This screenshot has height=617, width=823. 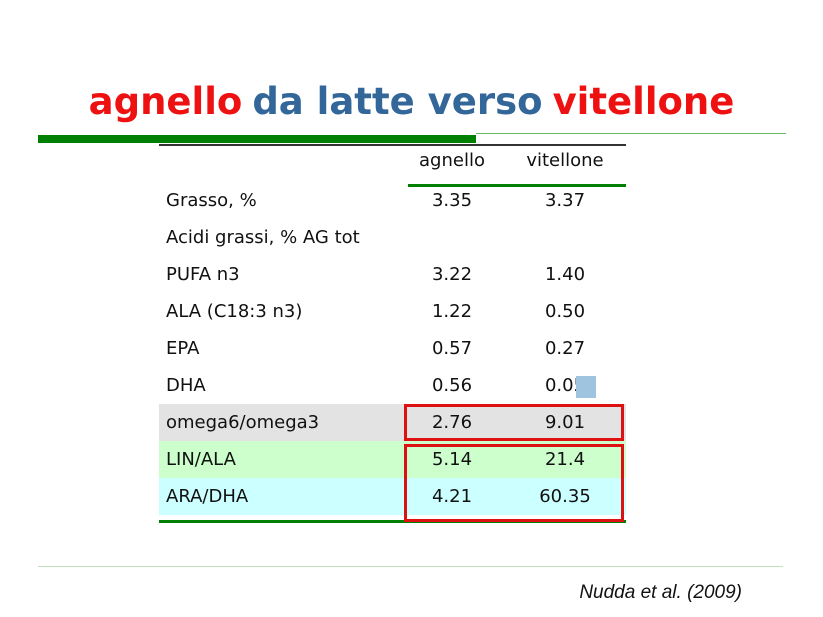 What do you see at coordinates (165, 101) in the screenshot?
I see `title-word: agnello` at bounding box center [165, 101].